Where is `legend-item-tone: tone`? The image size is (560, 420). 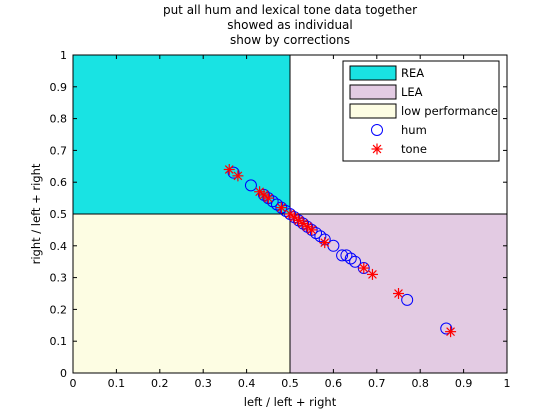
legend-item-tone: tone is located at coordinates (399, 149).